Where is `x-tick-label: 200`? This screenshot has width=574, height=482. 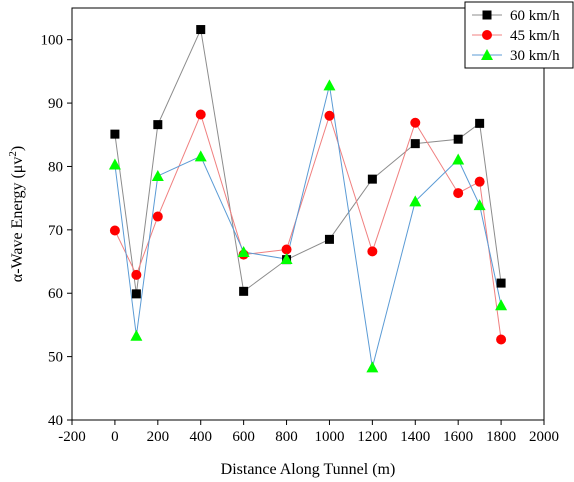 x-tick-label: 200 is located at coordinates (158, 437).